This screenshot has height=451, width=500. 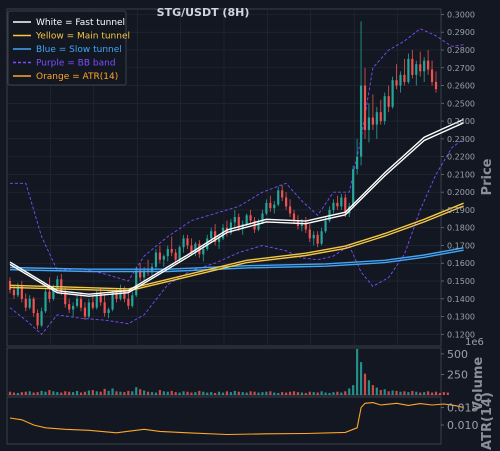 I want to click on slow-tunnel-lower, so click(x=236, y=261).